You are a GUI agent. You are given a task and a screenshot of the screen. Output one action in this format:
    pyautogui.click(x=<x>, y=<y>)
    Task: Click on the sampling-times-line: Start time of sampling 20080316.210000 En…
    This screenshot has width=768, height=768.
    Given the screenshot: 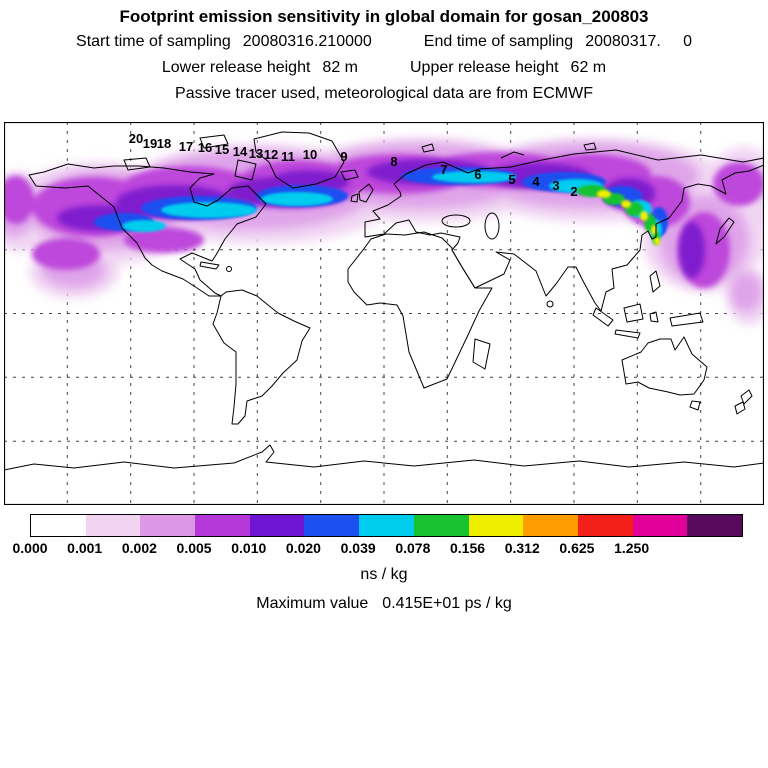 What is the action you would take?
    pyautogui.click(x=384, y=42)
    